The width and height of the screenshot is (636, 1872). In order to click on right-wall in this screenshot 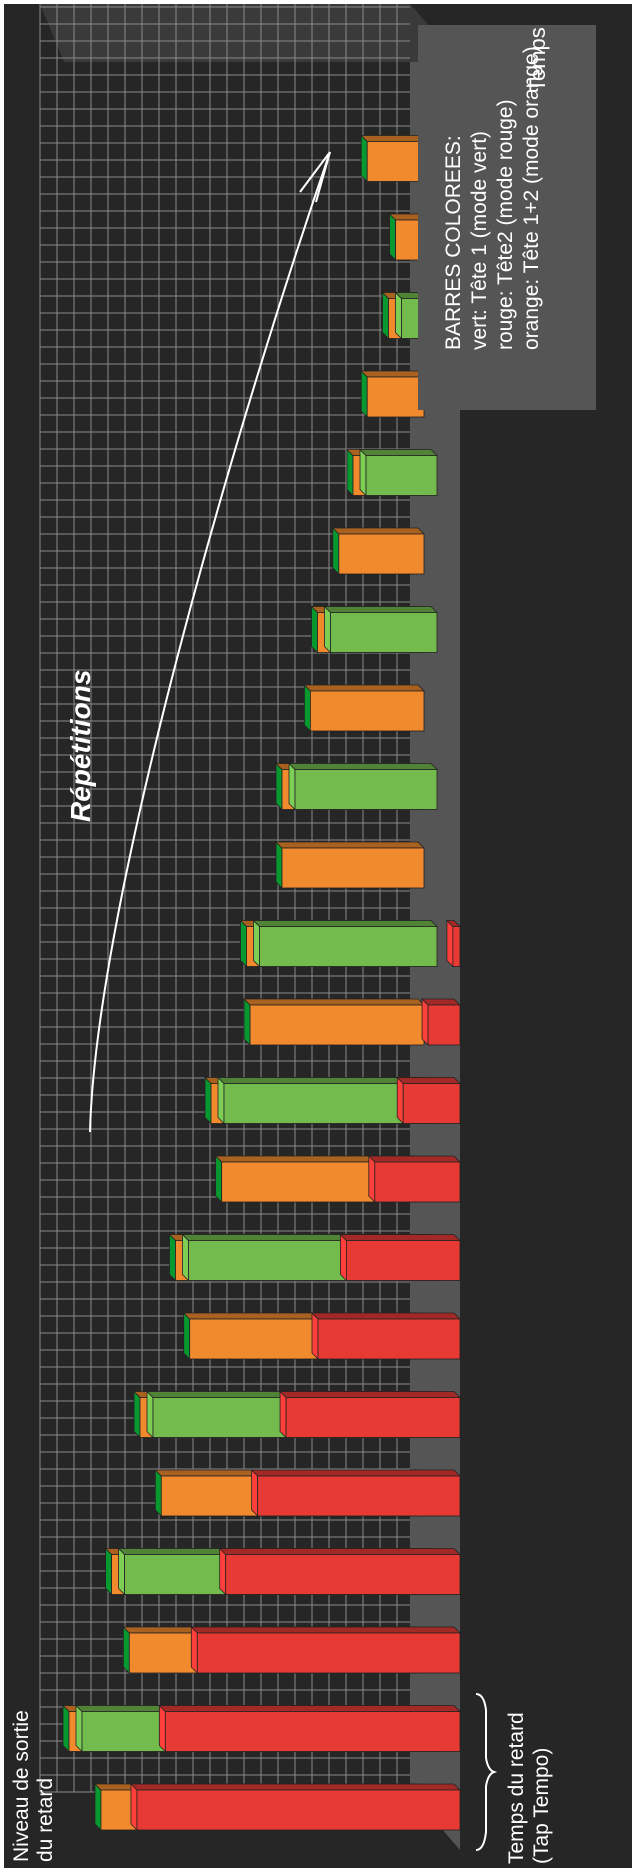, I will do `click(250, 33)`.